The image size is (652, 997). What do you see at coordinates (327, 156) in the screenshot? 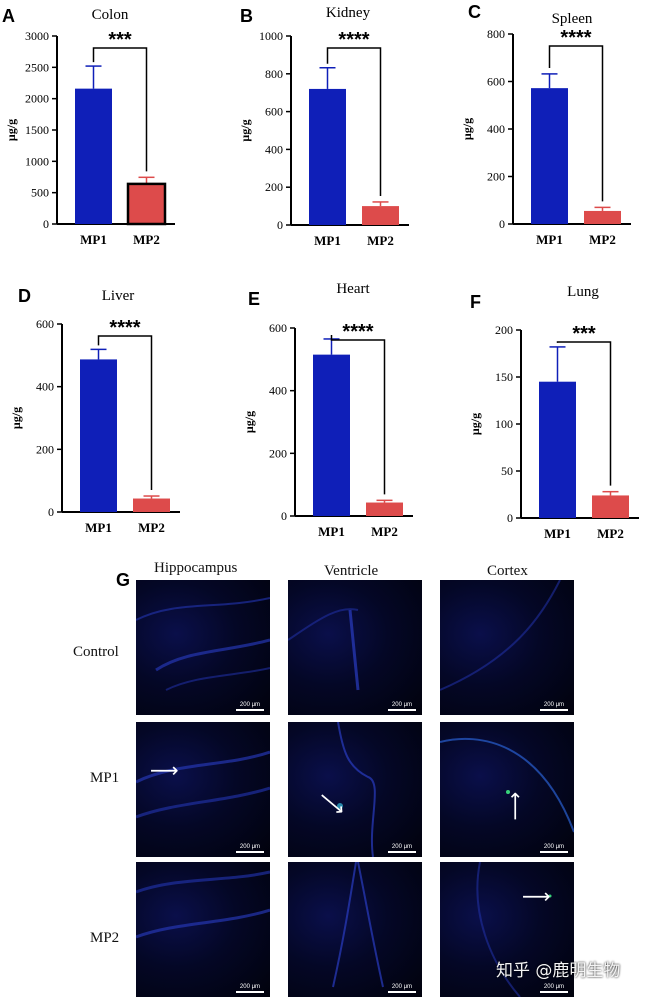
I see `bar-kidney-mp1` at bounding box center [327, 156].